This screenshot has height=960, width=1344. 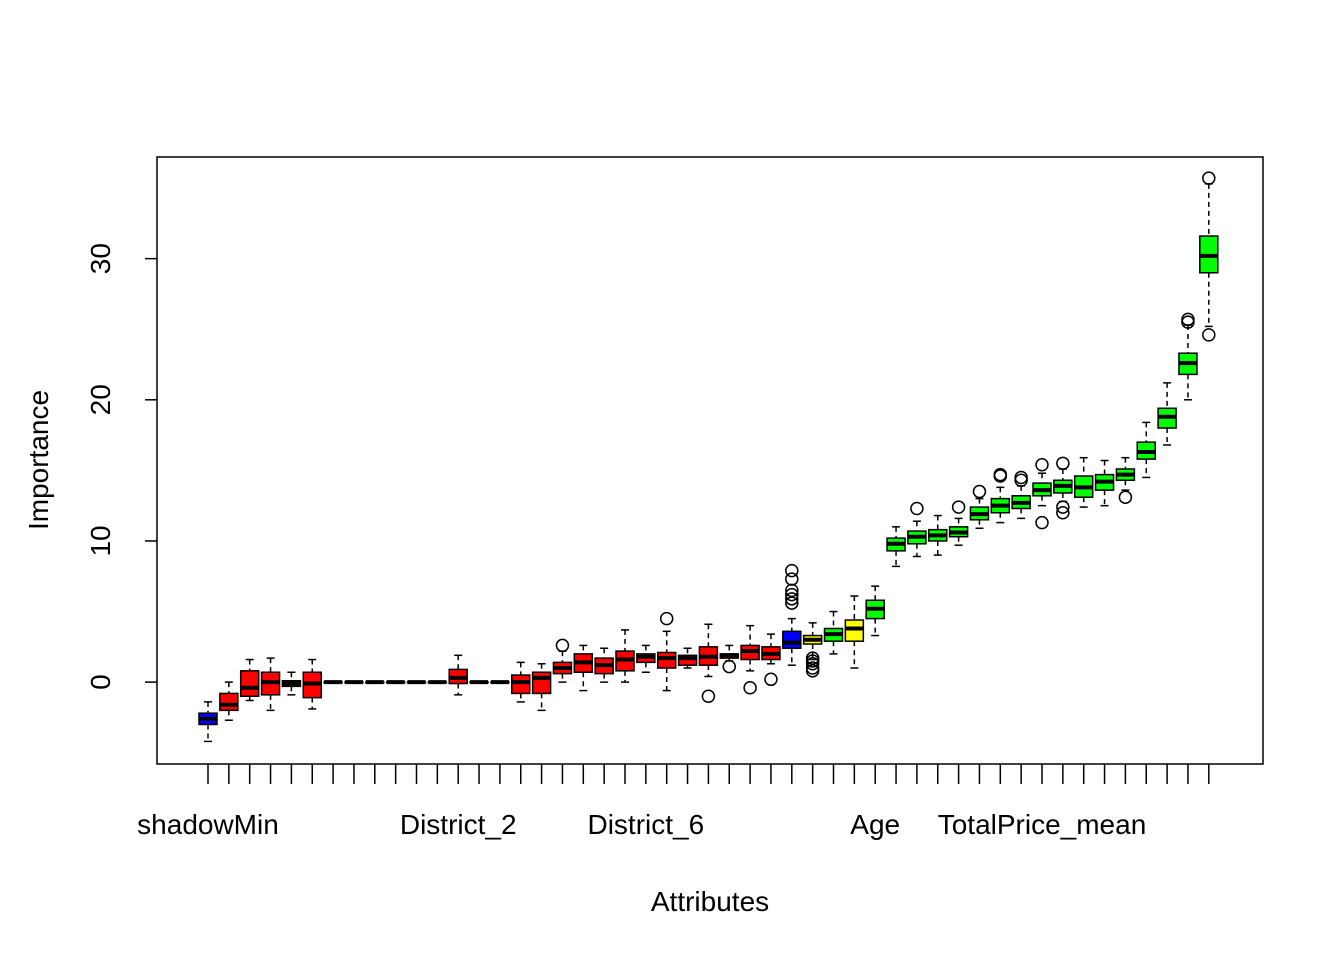 I want to click on x-tick-label: shadowMin, so click(x=208, y=824).